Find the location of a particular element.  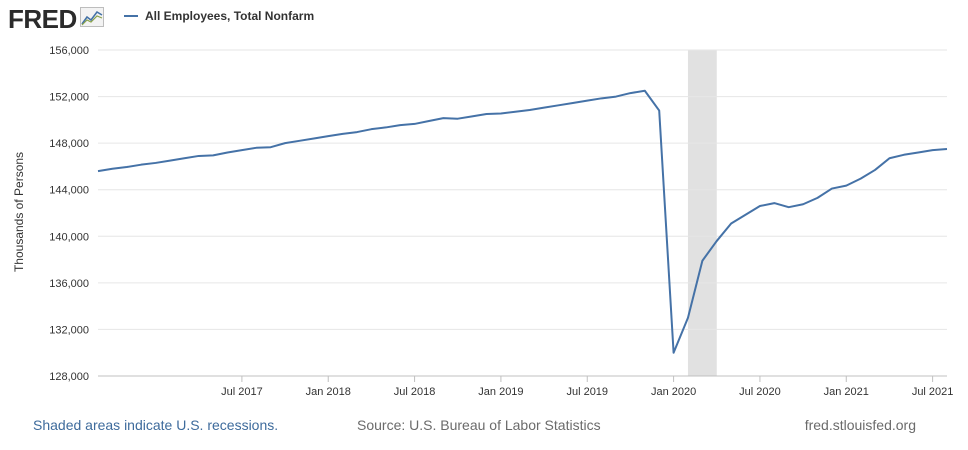

x-tick-label-8: Jul 2021 is located at coordinates (933, 392).